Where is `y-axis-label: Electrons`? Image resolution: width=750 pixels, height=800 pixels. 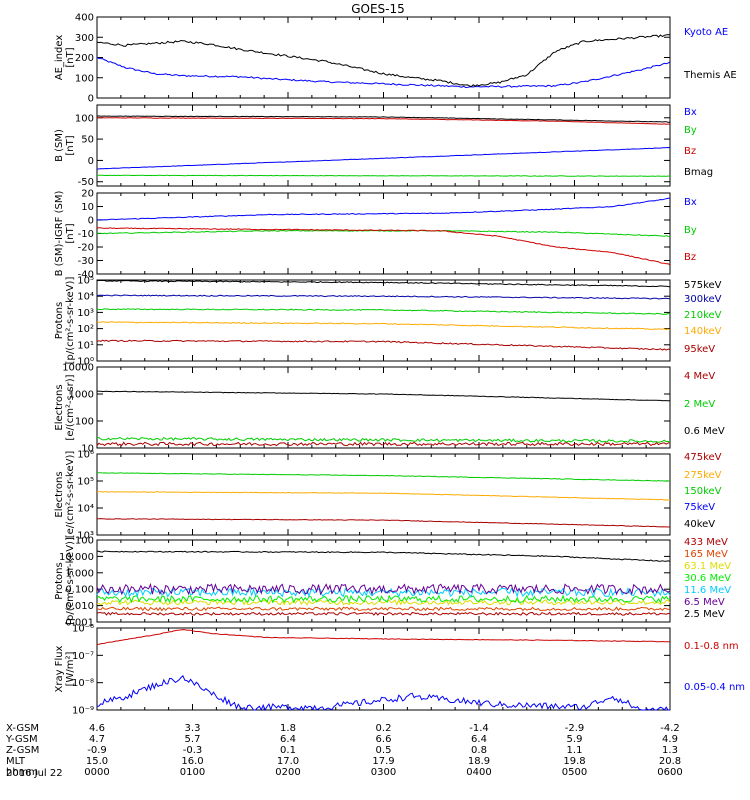
y-axis-label: Electrons is located at coordinates (59, 494).